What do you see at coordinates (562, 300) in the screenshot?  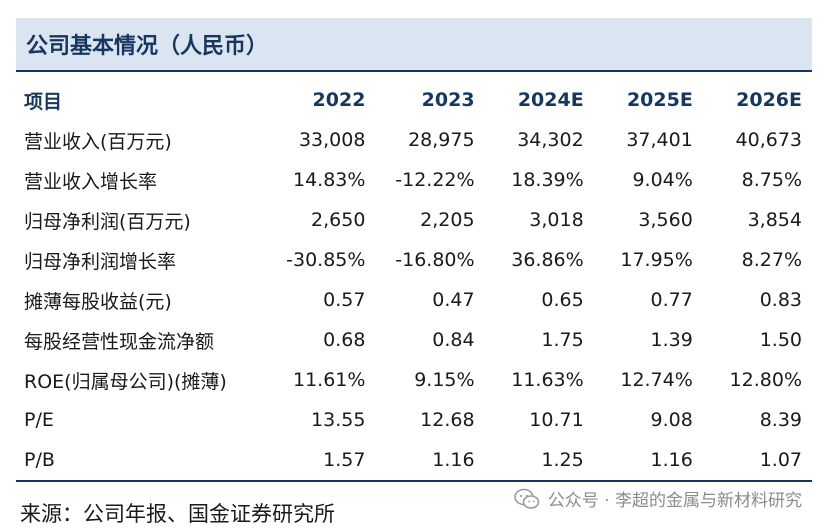 I see `table-cell: 0.65` at bounding box center [562, 300].